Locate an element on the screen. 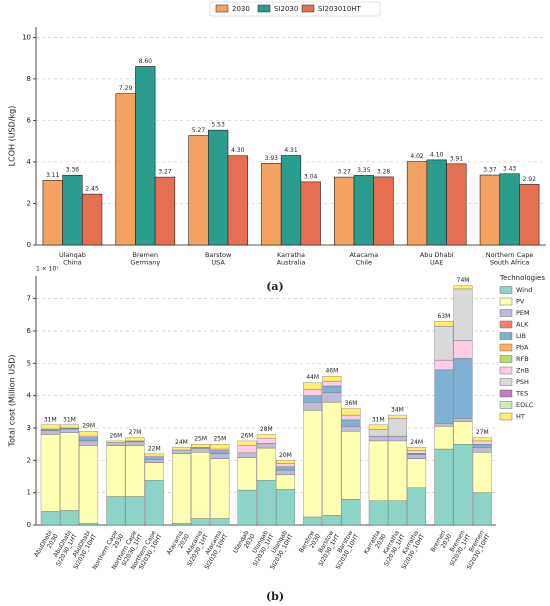 The width and height of the screenshot is (550, 606). legend-label: TES is located at coordinates (521, 394).